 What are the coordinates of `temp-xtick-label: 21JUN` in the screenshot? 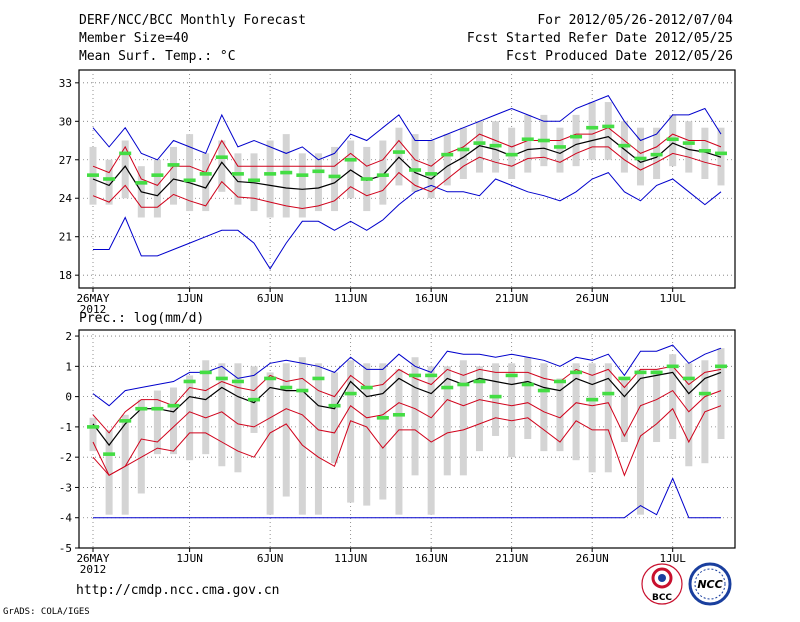 It's located at (511, 298).